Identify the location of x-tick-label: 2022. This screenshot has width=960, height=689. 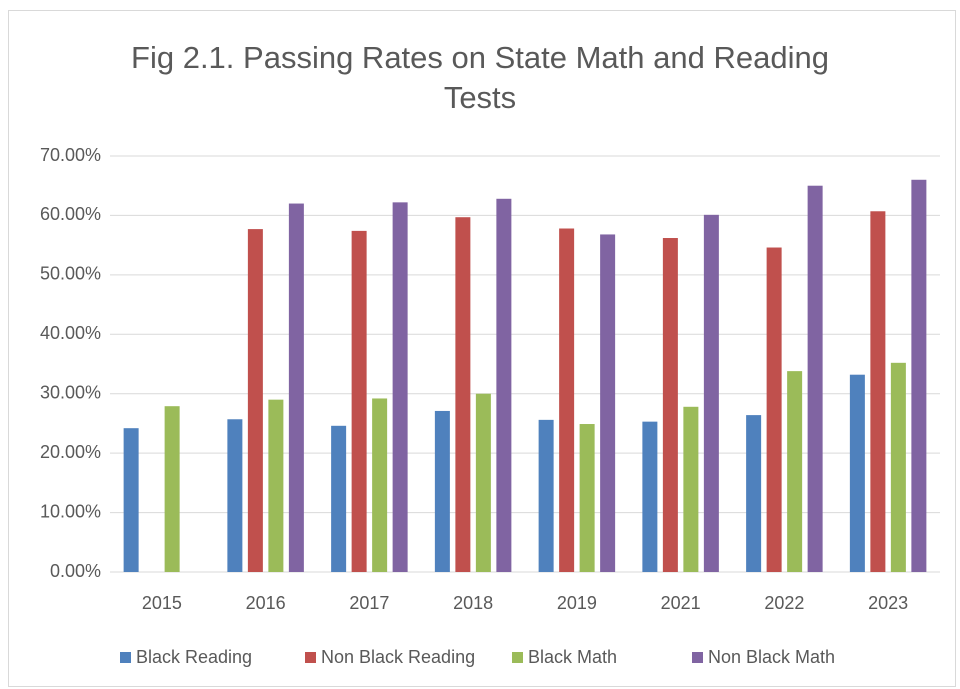
(784, 603).